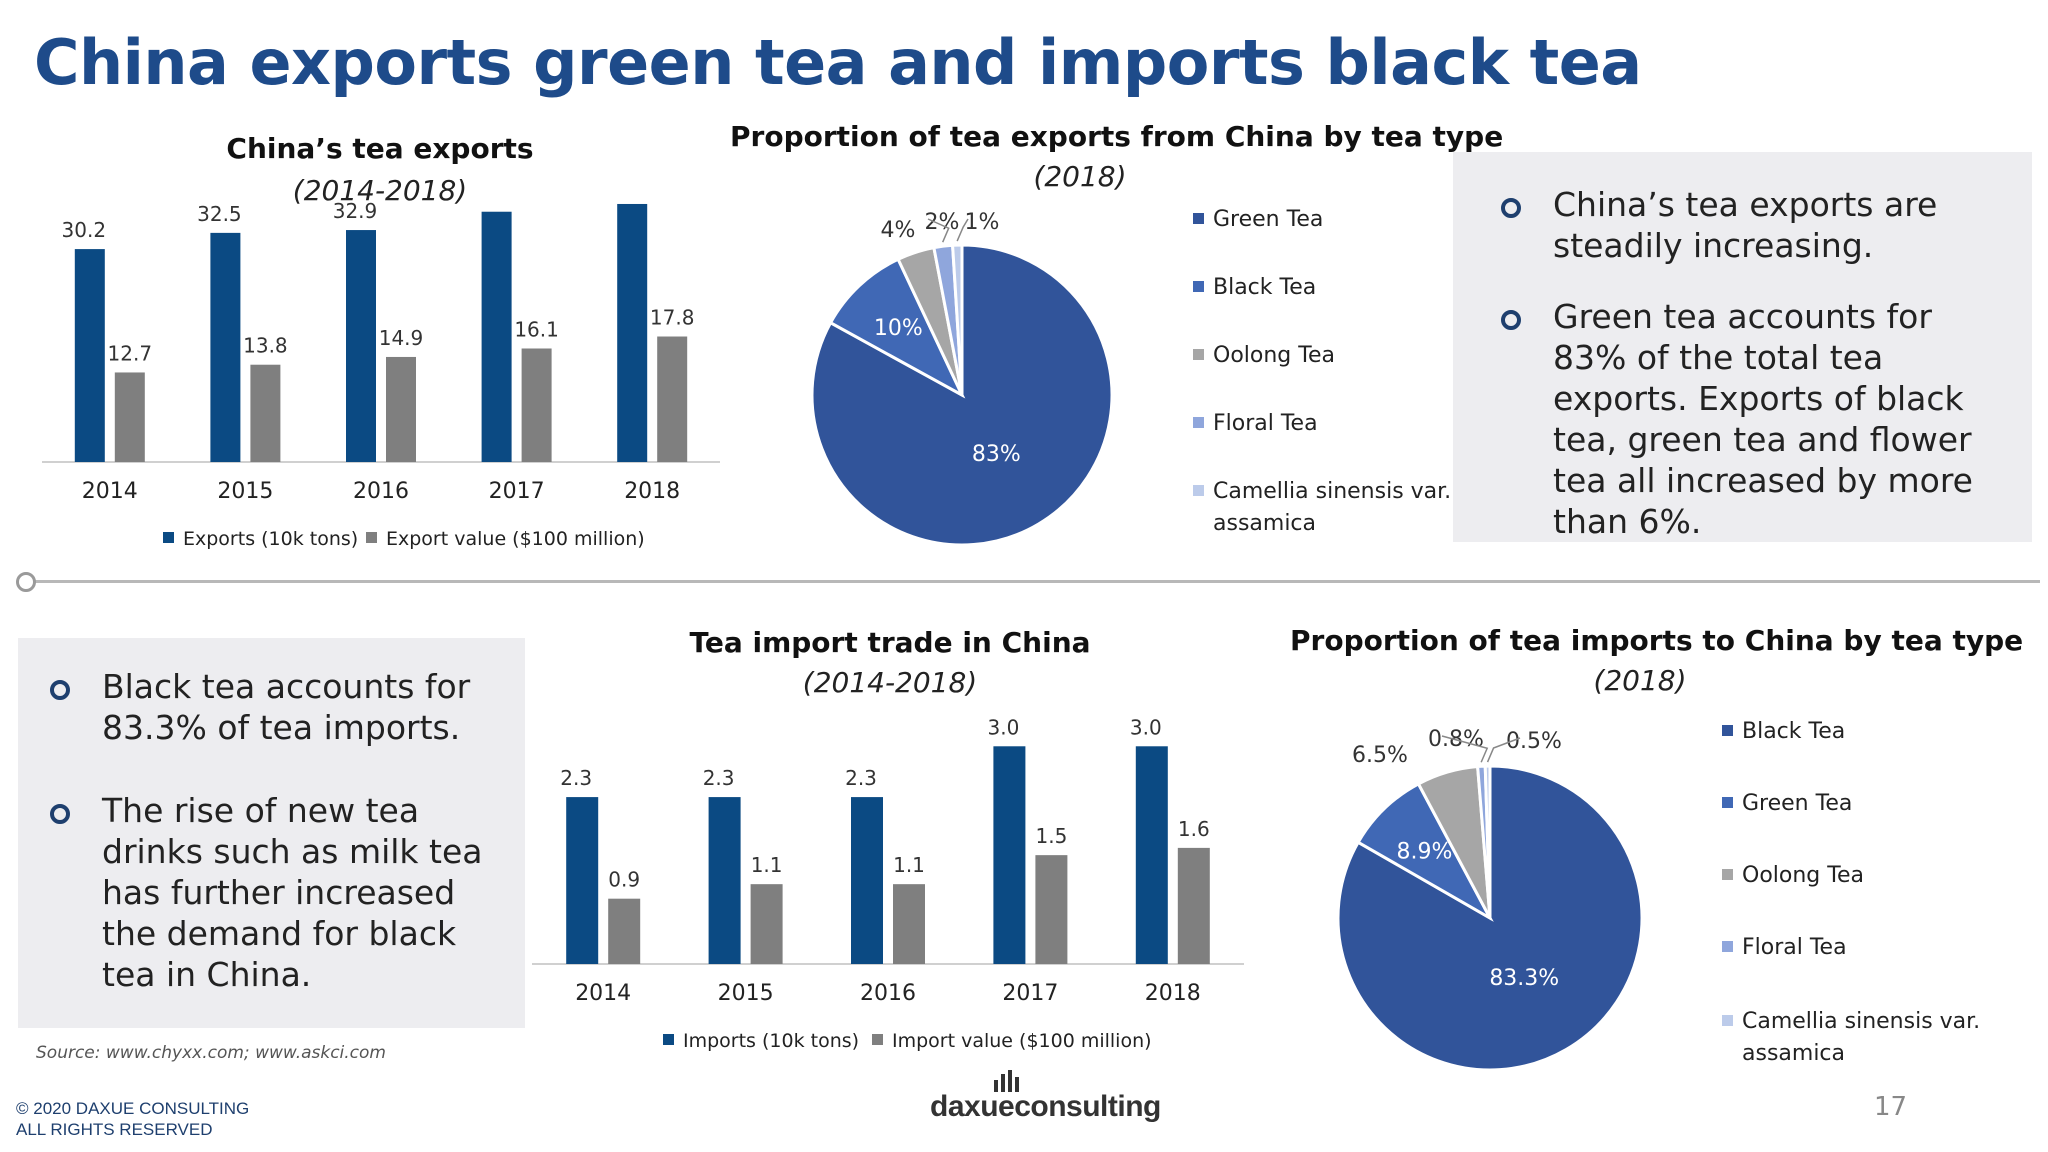  Describe the element at coordinates (490, 202) in the screenshot. I see `data-label: 35.5` at that location.